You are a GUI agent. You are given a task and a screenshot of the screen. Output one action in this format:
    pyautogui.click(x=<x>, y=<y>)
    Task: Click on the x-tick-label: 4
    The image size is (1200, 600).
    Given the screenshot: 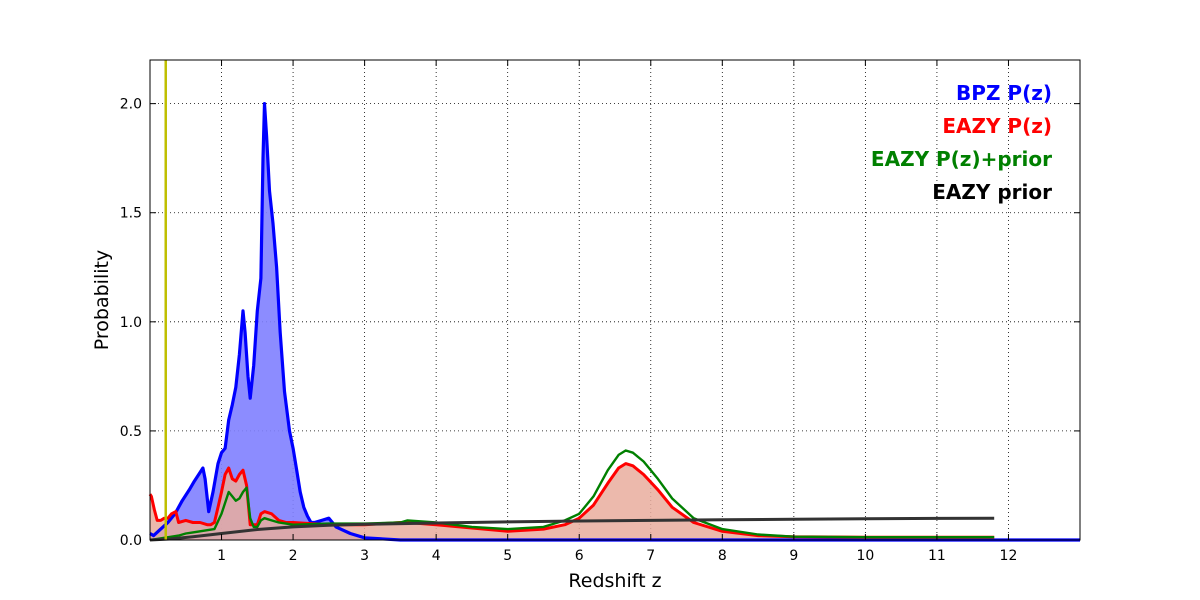 What is the action you would take?
    pyautogui.click(x=436, y=556)
    